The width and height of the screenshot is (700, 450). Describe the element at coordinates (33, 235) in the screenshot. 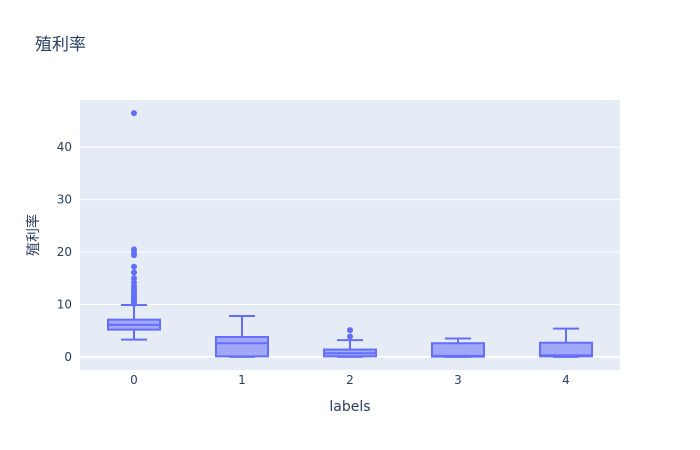

I see `y-axis-title: 殖利率` at that location.